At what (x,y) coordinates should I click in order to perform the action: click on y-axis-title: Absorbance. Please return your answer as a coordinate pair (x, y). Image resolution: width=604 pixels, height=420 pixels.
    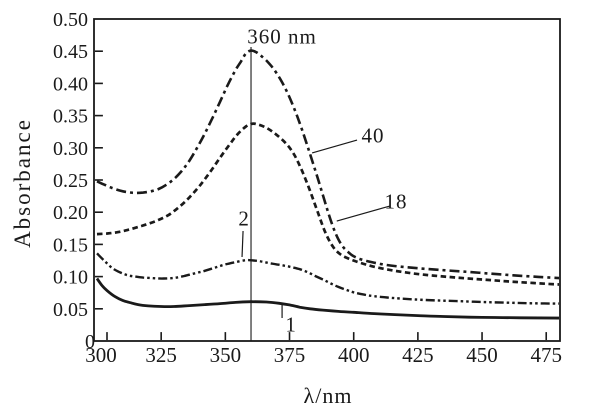
    Looking at the image, I should click on (22, 183).